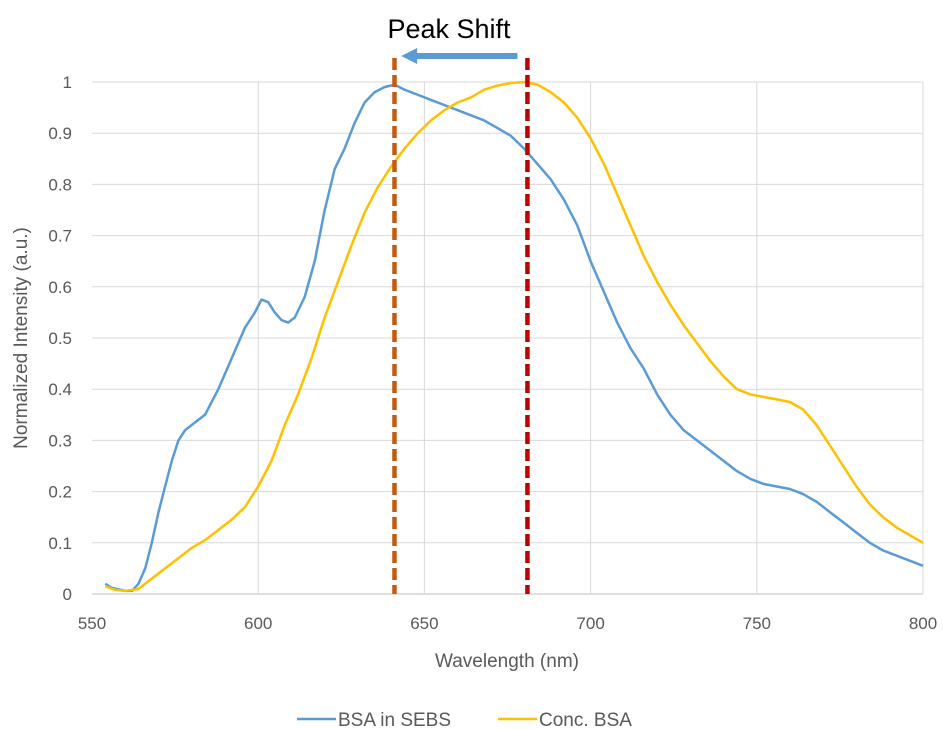 Image resolution: width=943 pixels, height=729 pixels. What do you see at coordinates (60, 287) in the screenshot?
I see `y-tick-label: 0.6` at bounding box center [60, 287].